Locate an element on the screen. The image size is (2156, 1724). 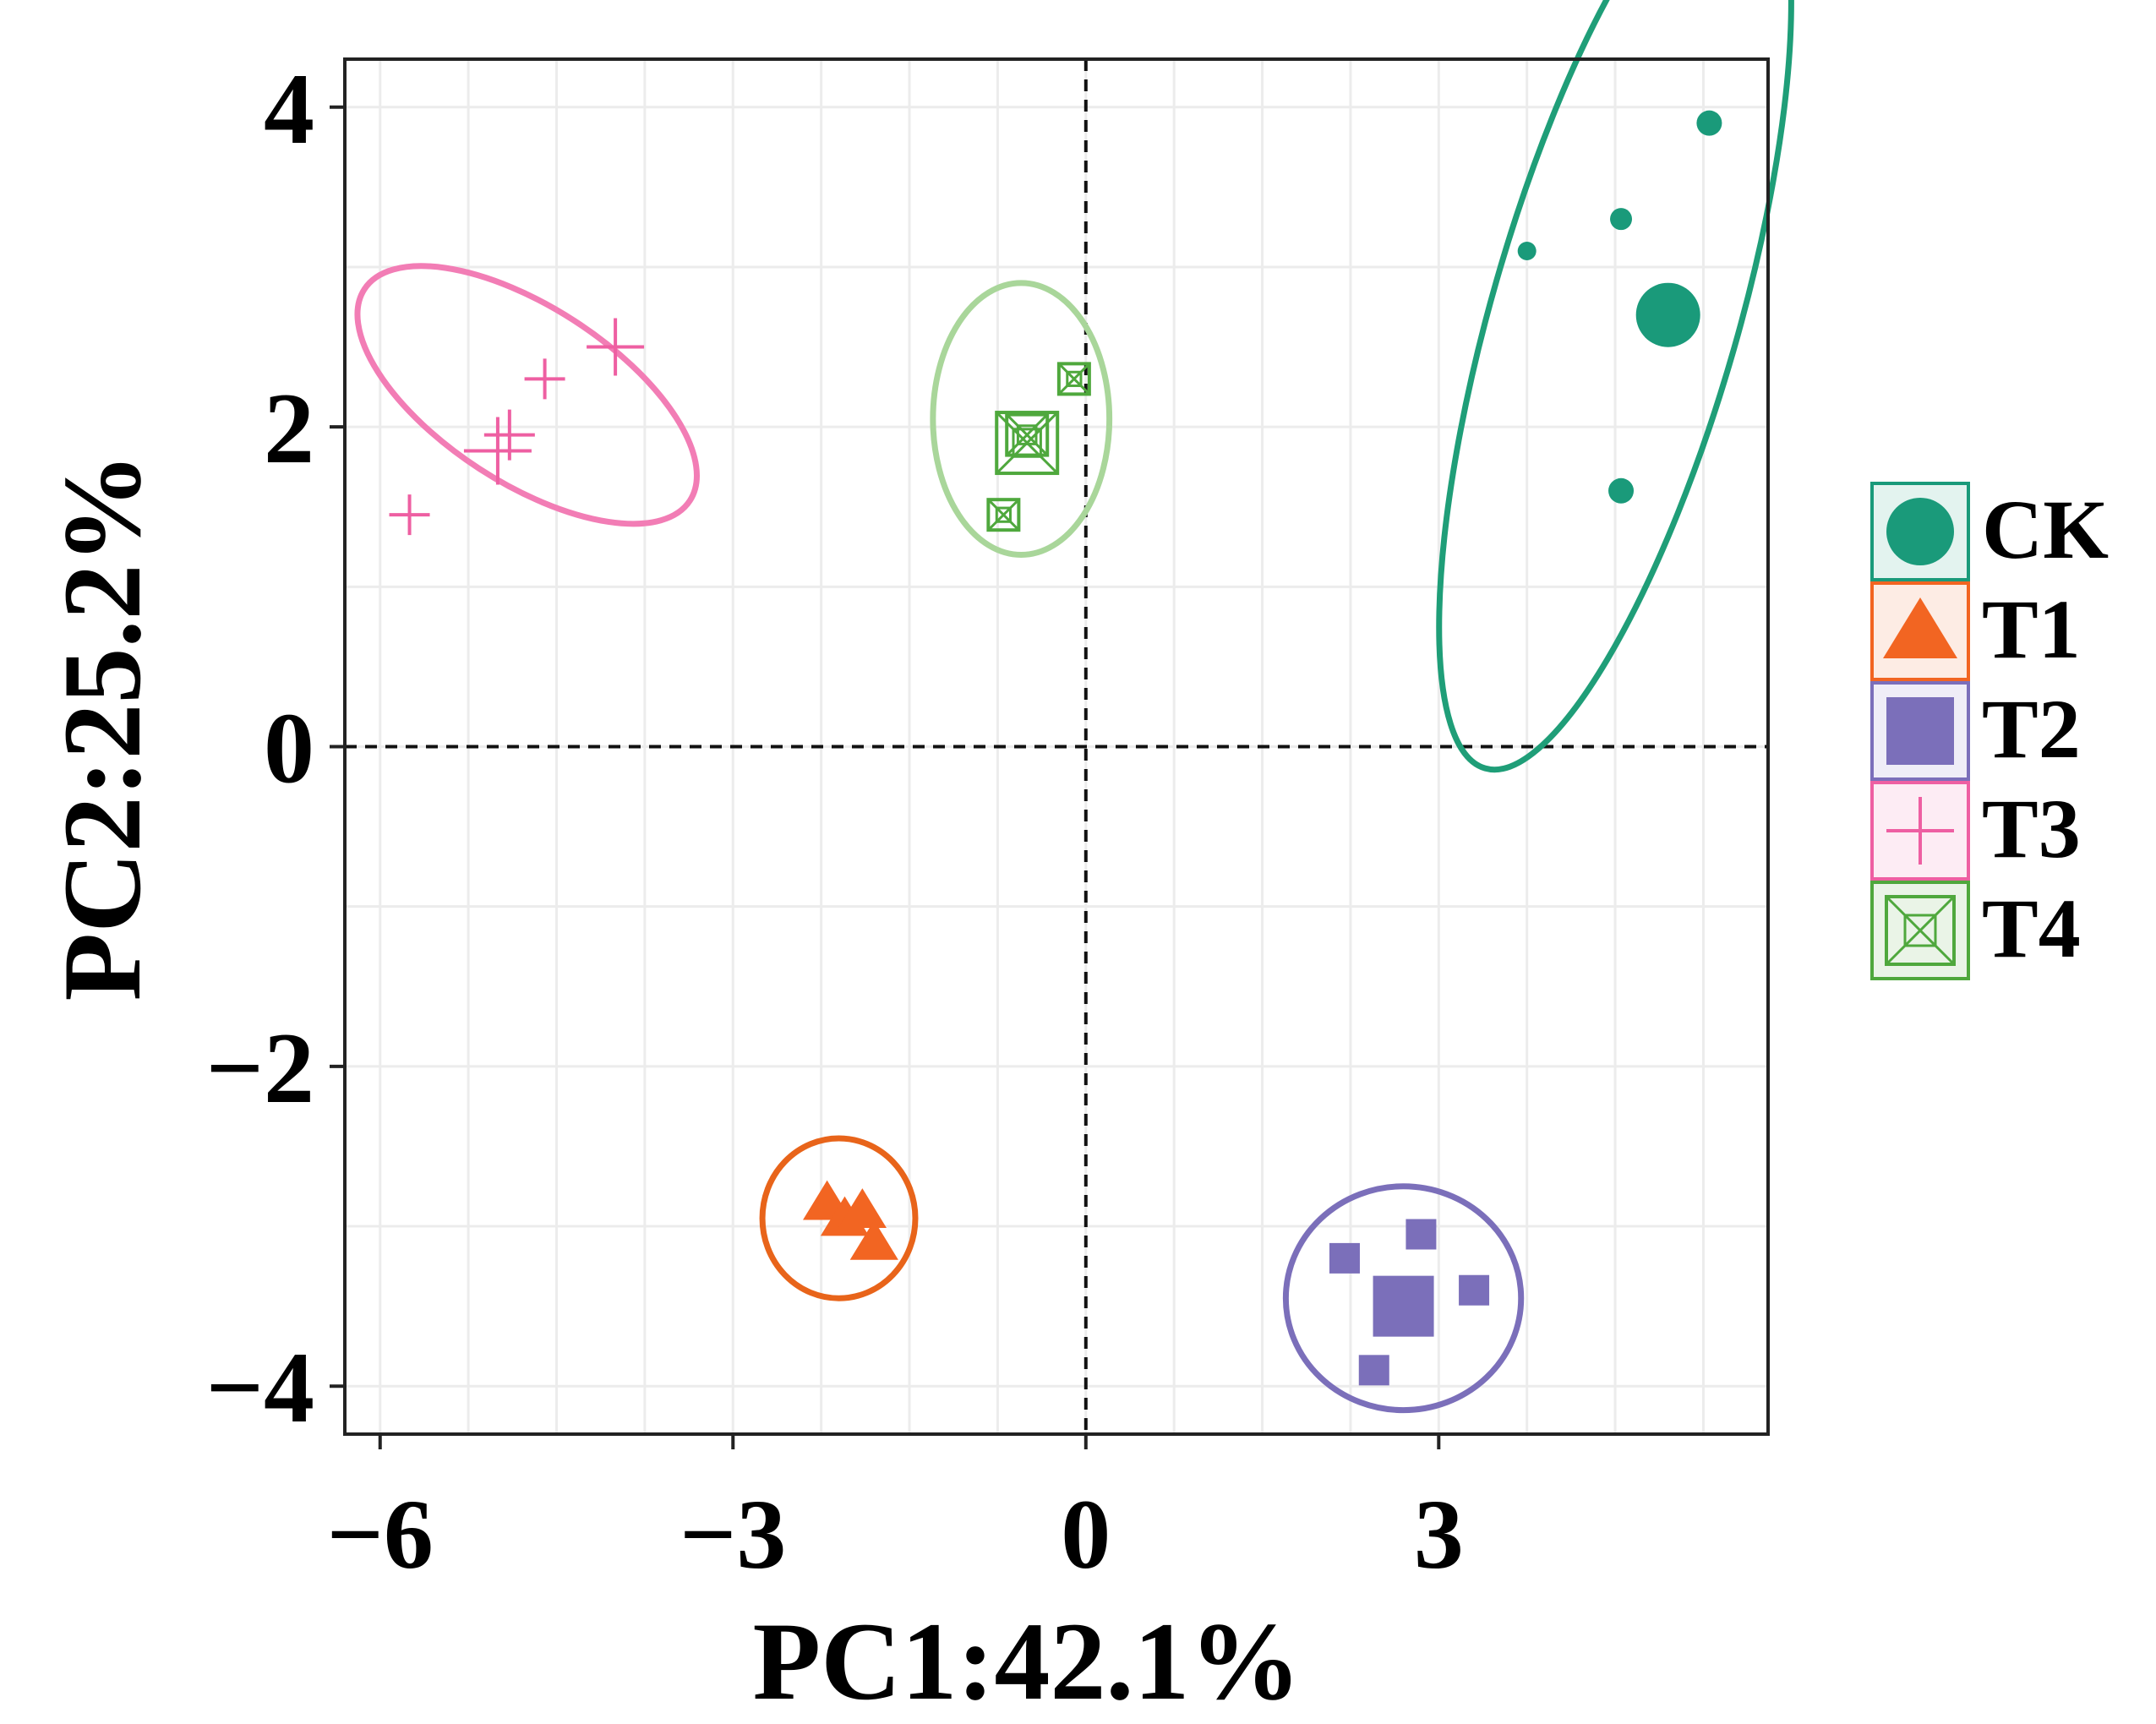
ellipse-t3 is located at coordinates (527, 395).